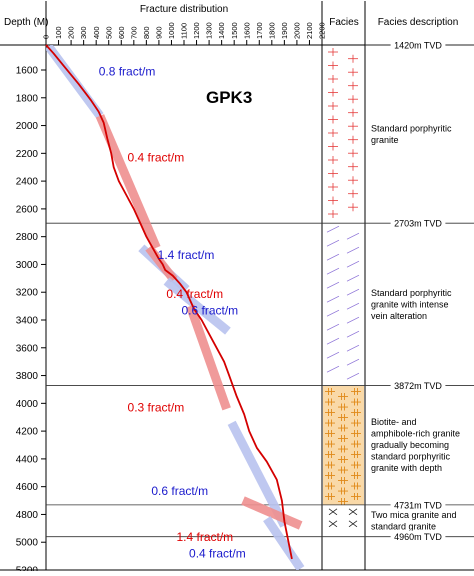  I want to click on distribution-header: Fracture distribution, so click(184, 9).